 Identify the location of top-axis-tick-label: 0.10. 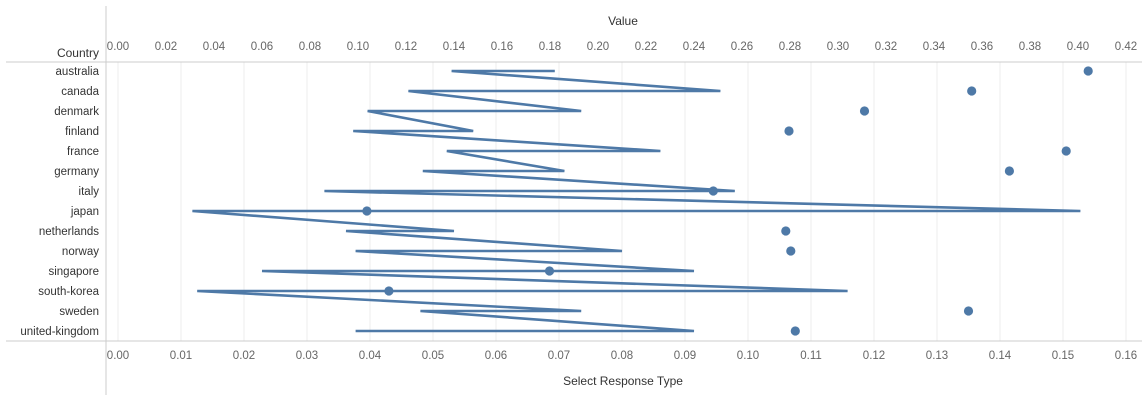
(358, 47).